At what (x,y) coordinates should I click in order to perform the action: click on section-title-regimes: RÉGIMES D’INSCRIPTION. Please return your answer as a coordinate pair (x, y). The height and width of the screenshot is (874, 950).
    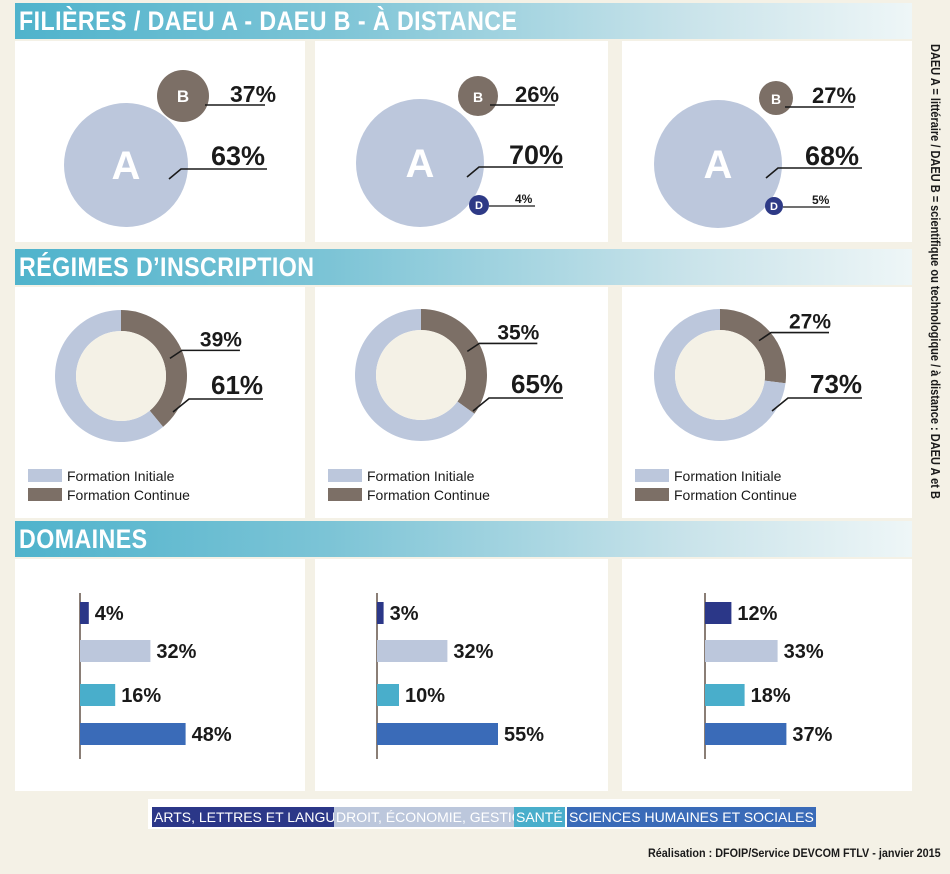
    Looking at the image, I should click on (167, 267).